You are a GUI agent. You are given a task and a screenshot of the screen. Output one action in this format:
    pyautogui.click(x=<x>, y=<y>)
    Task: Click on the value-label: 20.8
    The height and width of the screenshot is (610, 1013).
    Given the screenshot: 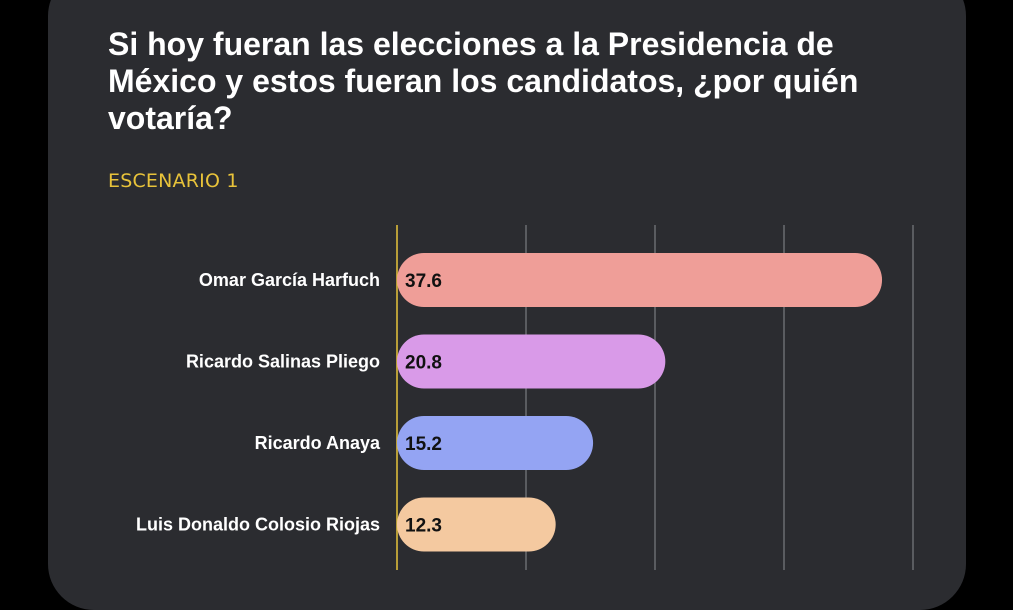 What is the action you would take?
    pyautogui.click(x=423, y=363)
    